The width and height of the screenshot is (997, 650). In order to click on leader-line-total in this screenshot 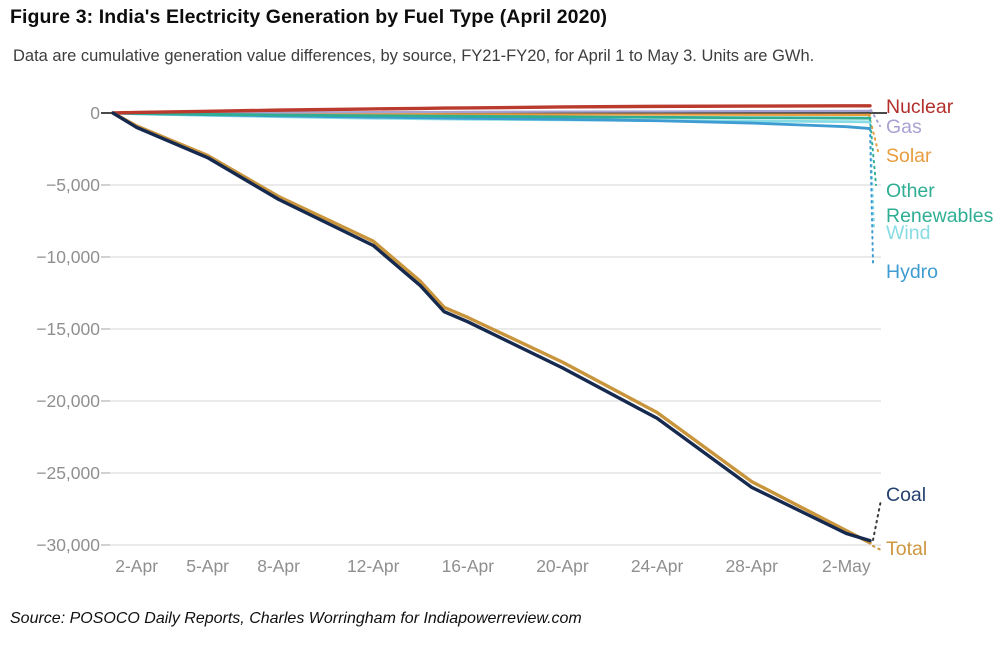, I will do `click(877, 548)`.